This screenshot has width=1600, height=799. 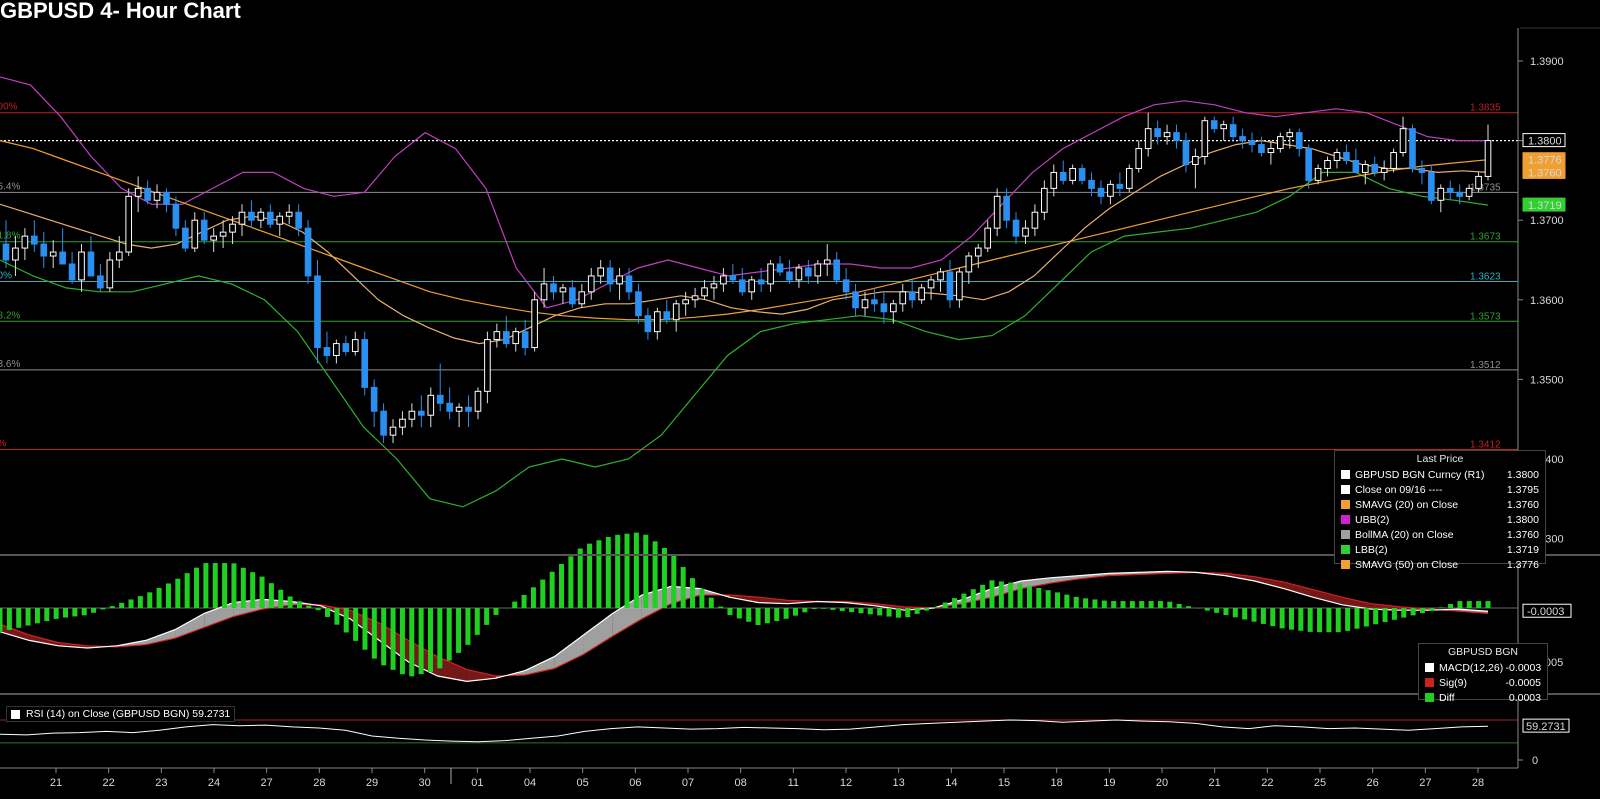 I want to click on macd-legend-swatch, so click(x=1429, y=682).